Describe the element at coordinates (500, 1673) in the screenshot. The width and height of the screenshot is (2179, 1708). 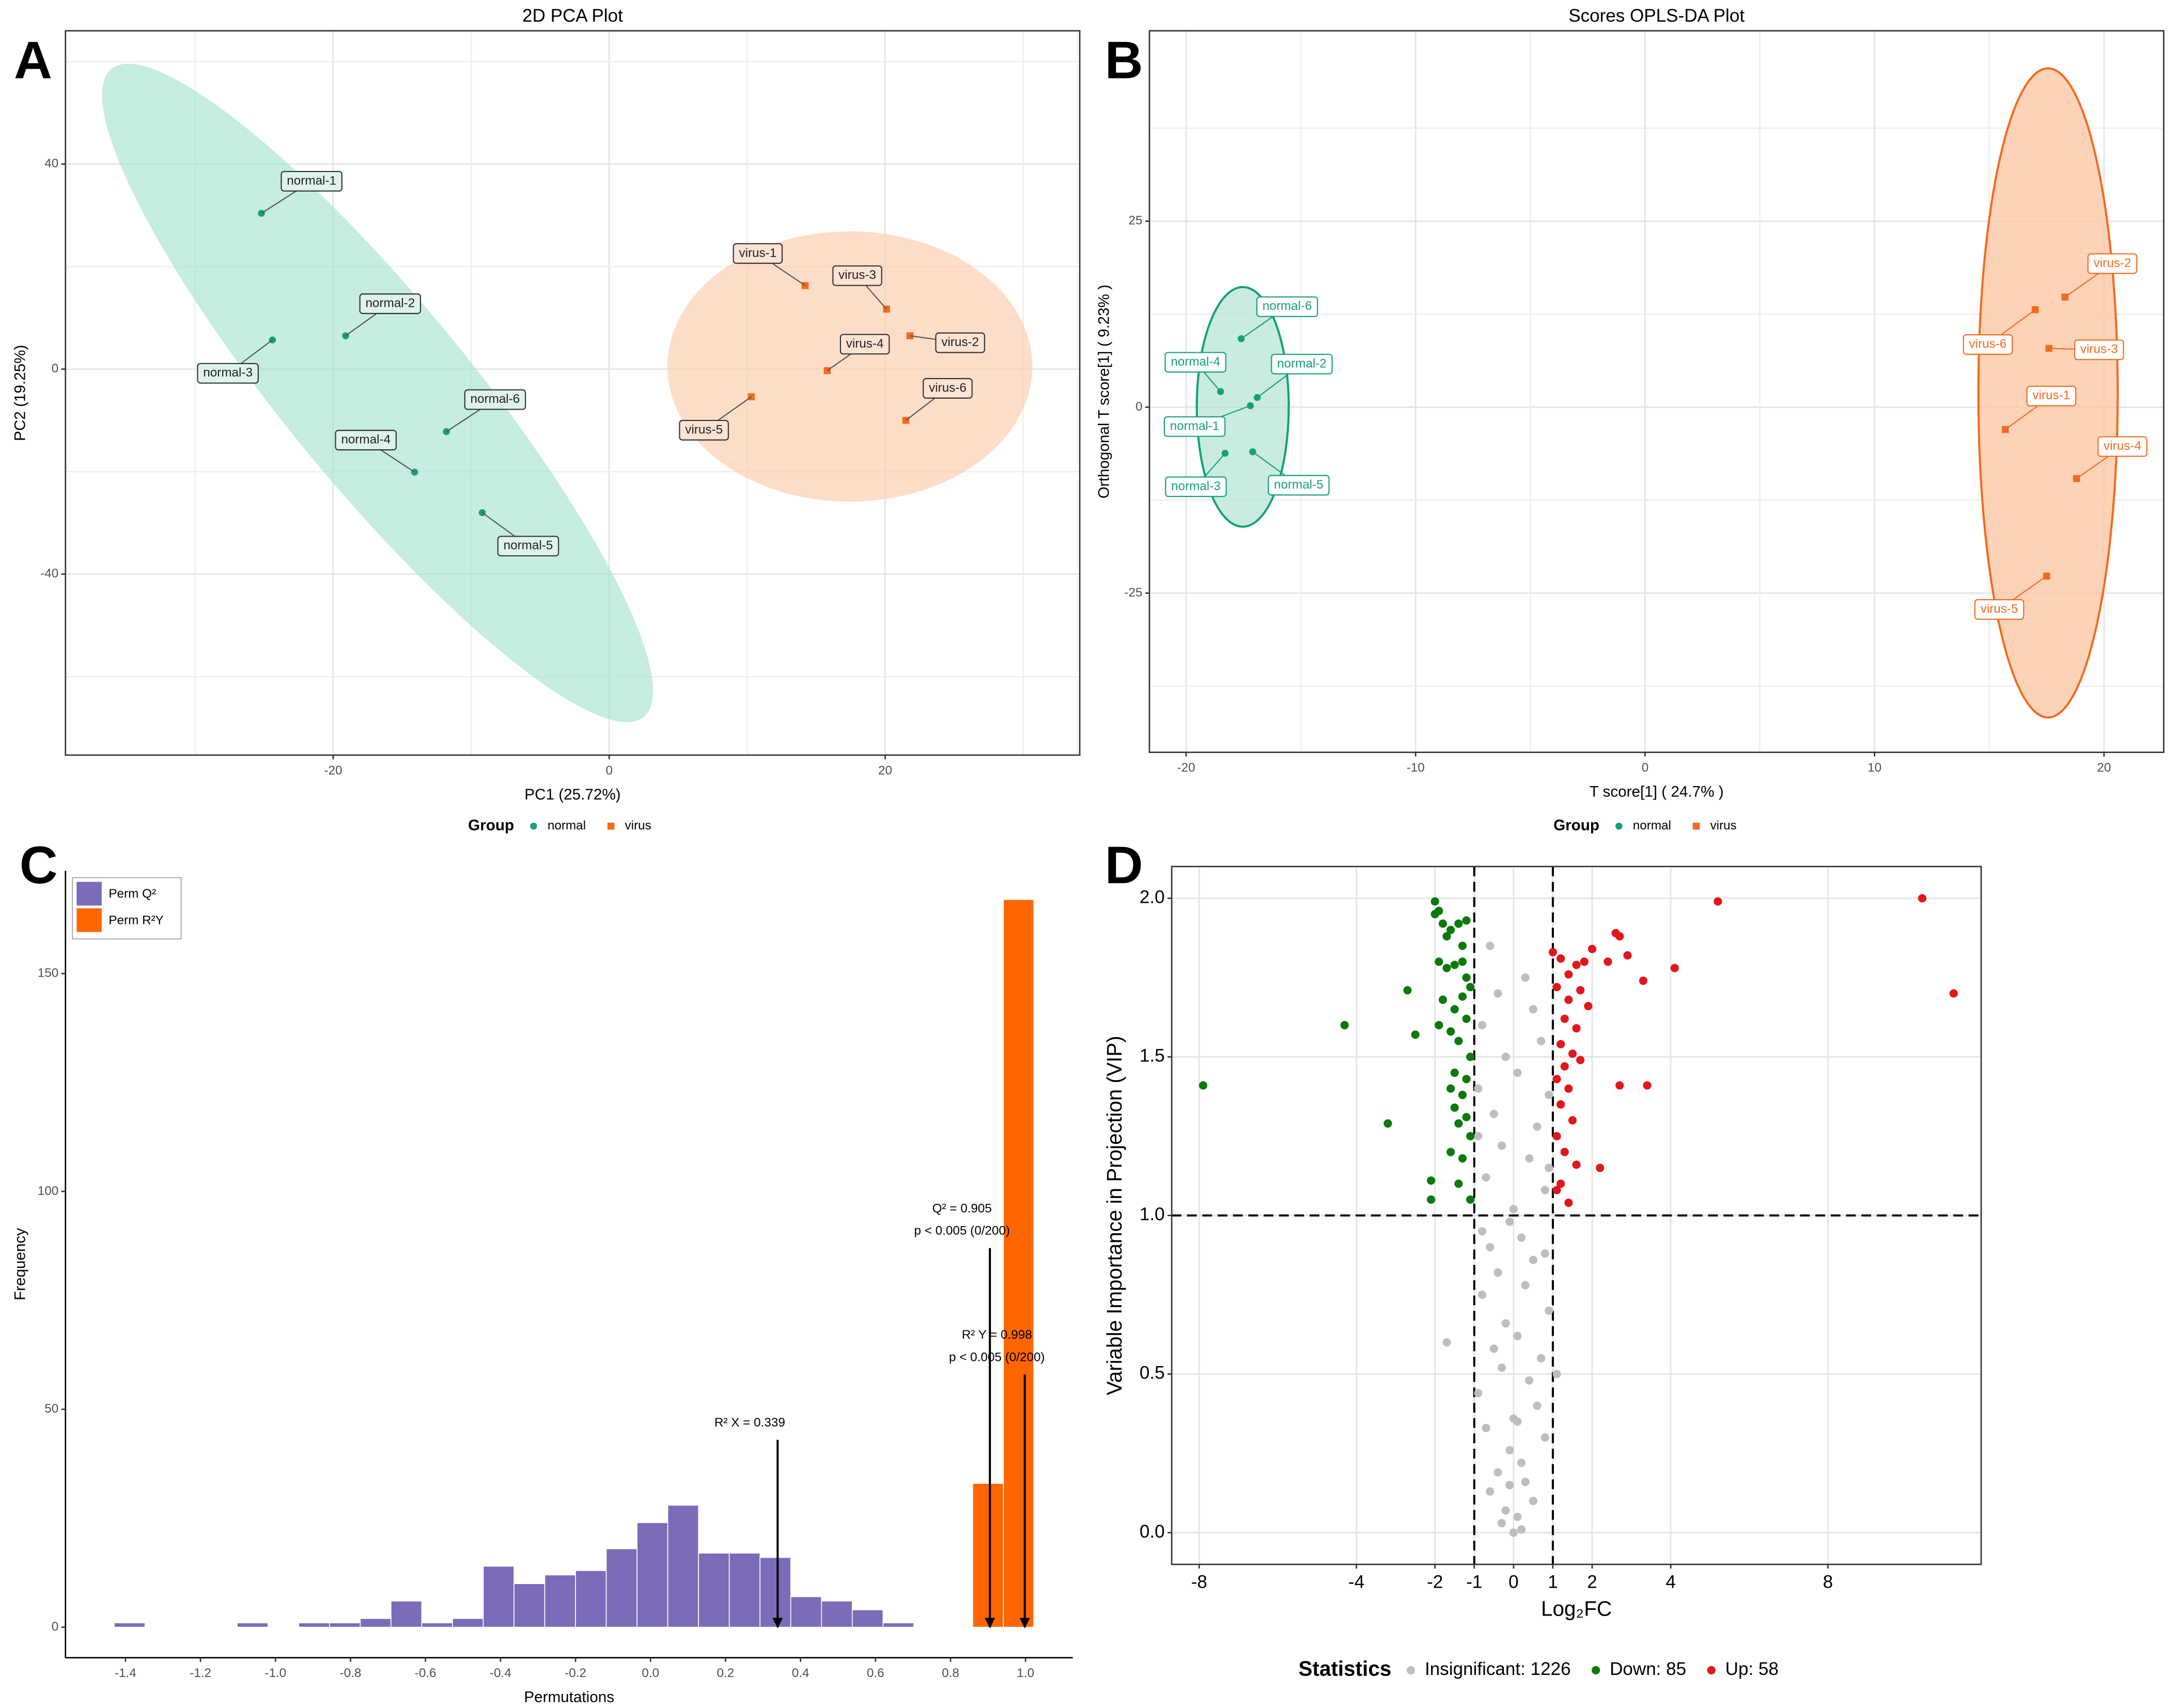
I see `x-tick-label: -0.4` at that location.